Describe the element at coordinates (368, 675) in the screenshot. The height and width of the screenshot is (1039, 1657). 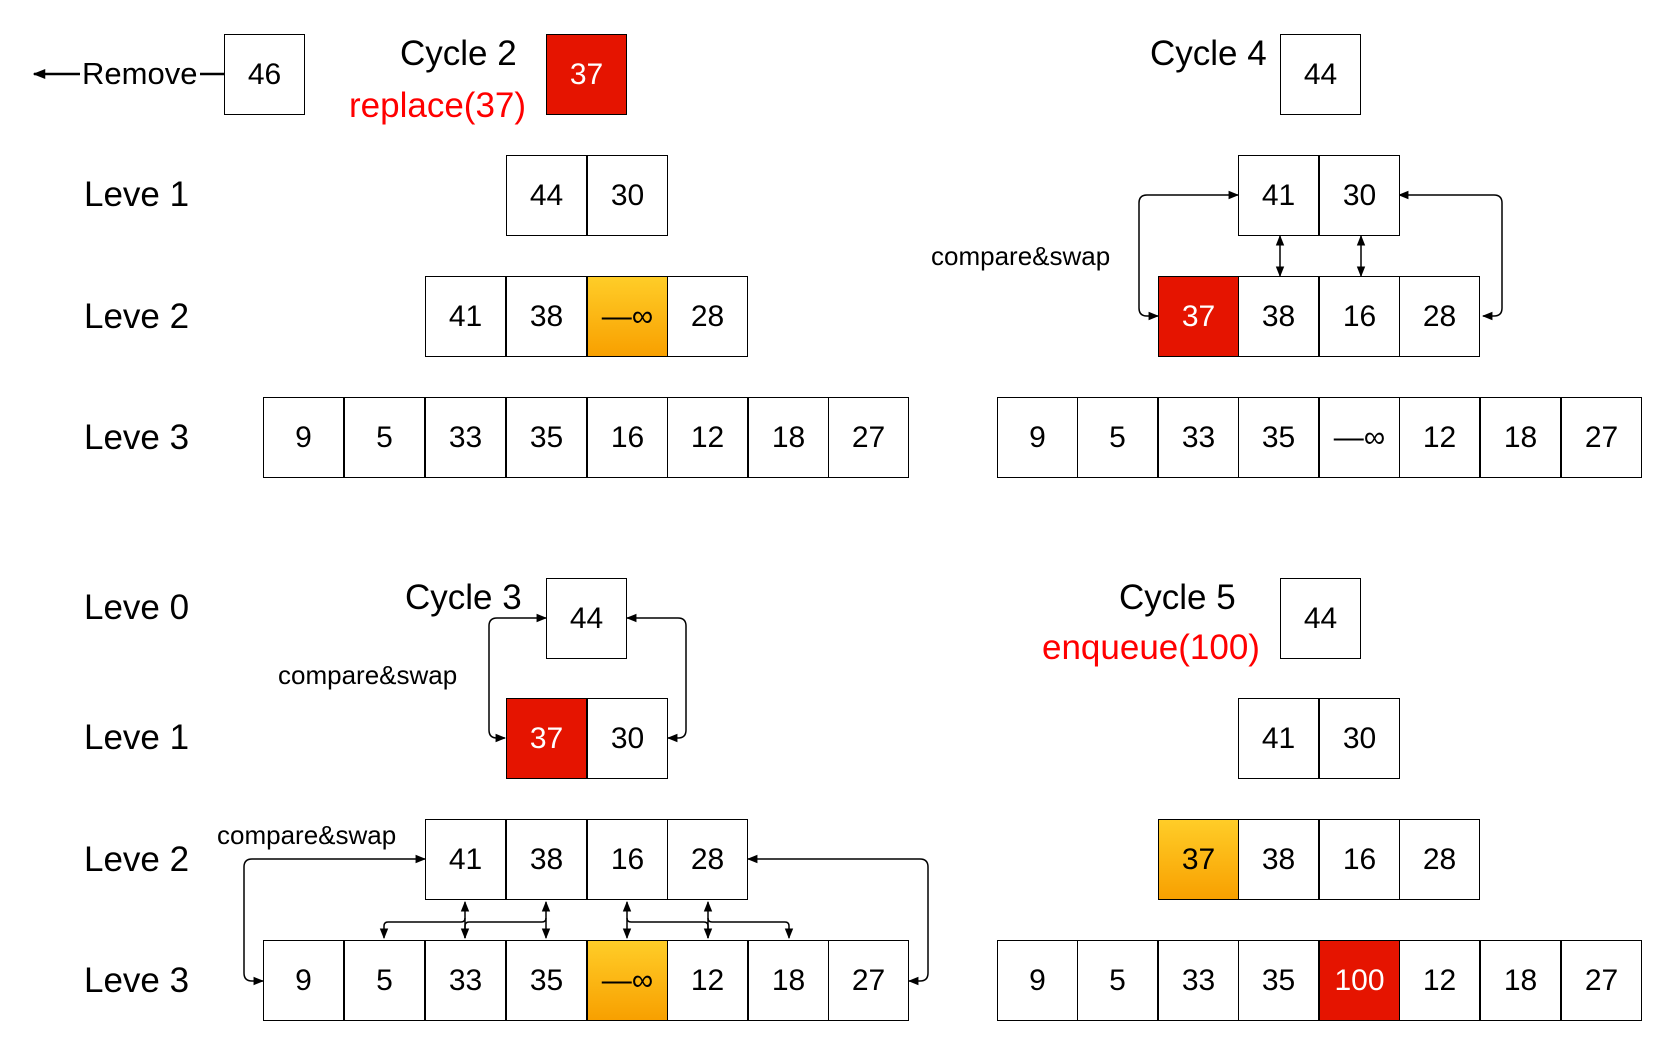
I see `c3-compare-swap-label-top: compare&swap` at that location.